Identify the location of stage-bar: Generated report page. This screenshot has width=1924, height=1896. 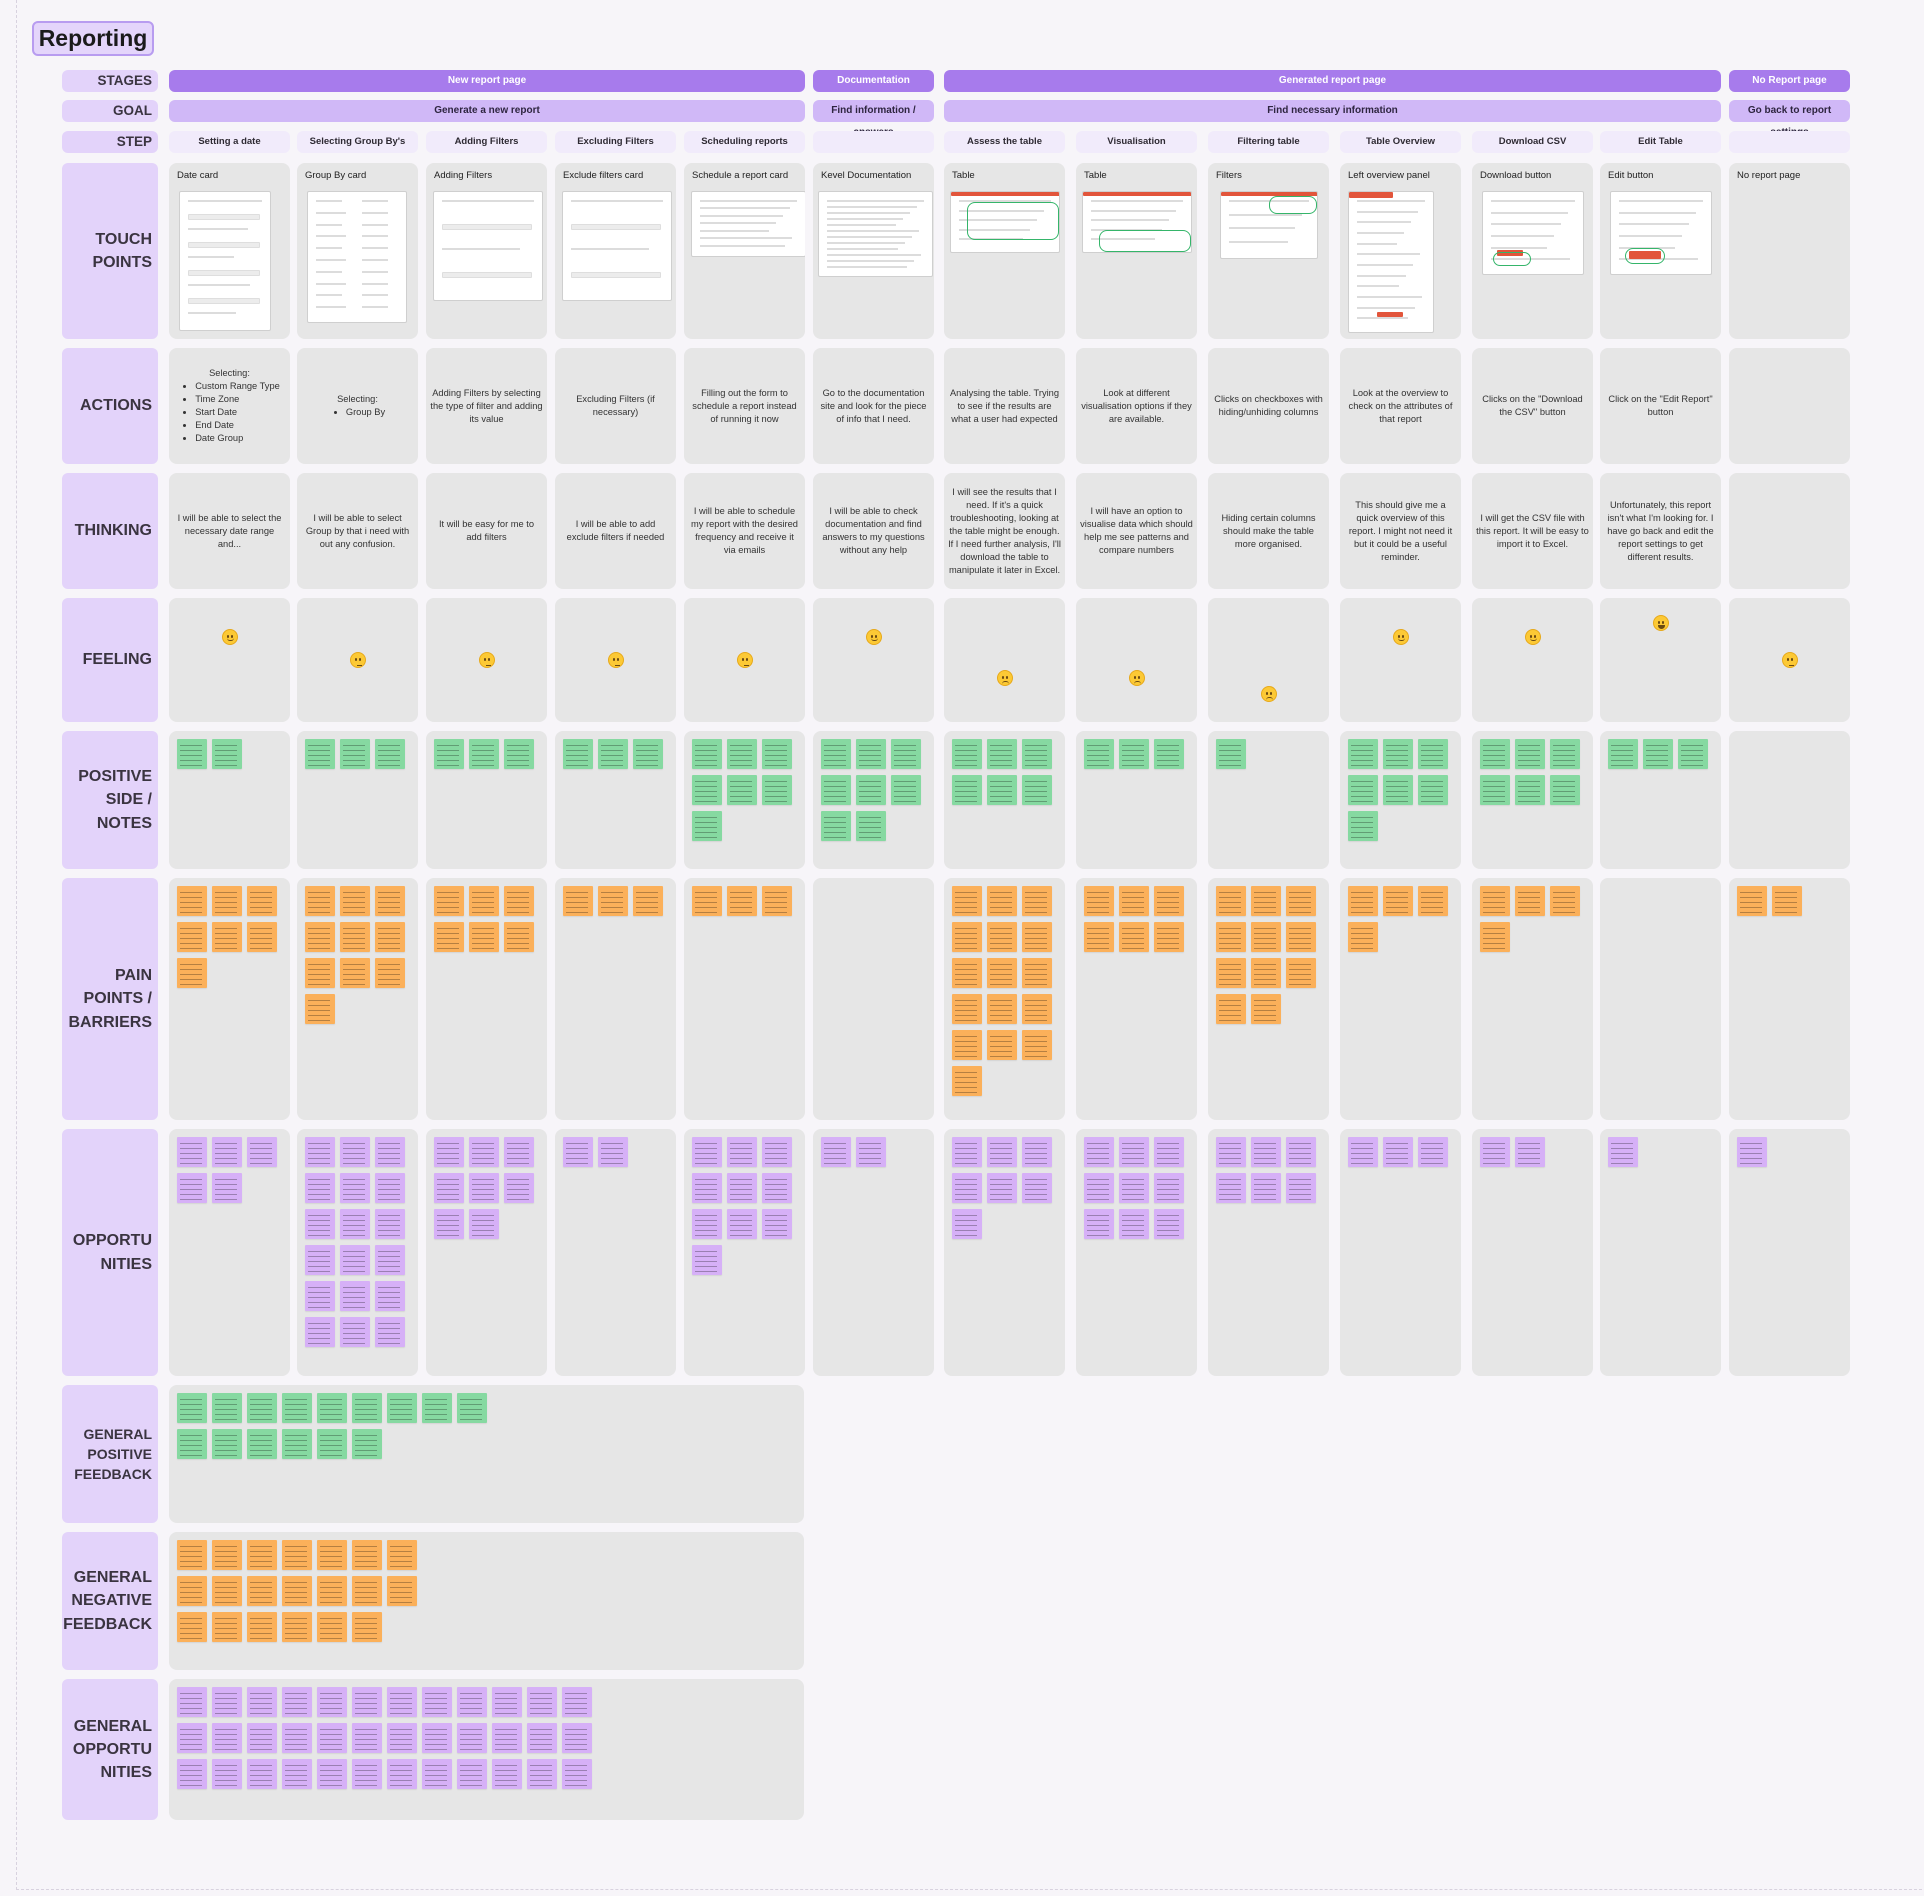
(1332, 81).